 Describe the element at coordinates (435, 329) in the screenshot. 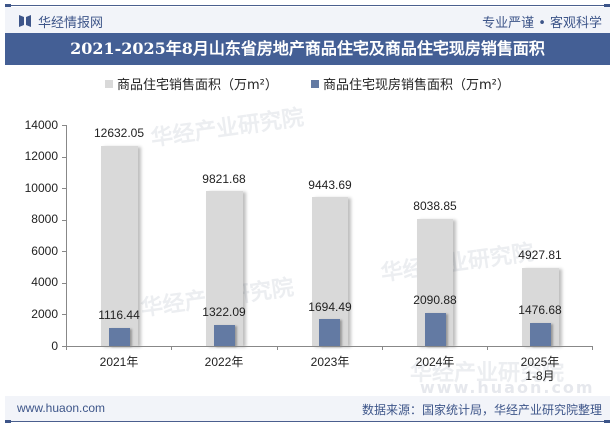

I see `bar-existing-2024` at that location.